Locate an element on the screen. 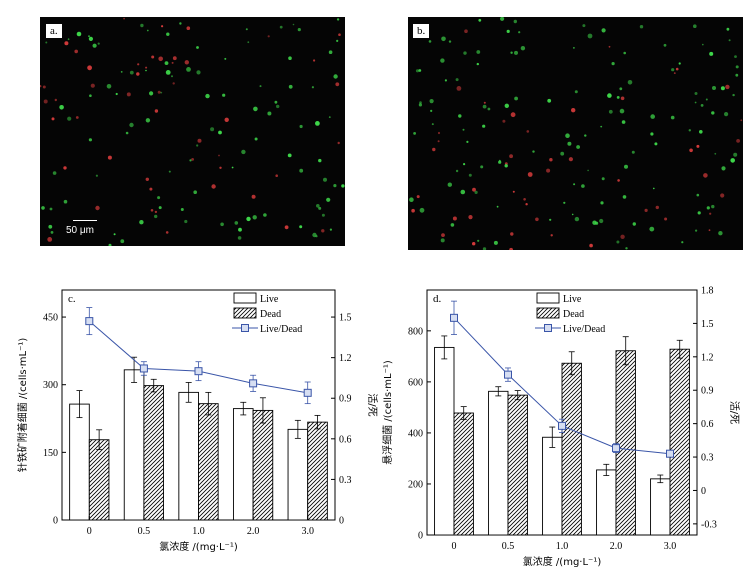 This screenshot has height=572, width=751. legend-ratio-label: Live/Dead is located at coordinates (281, 329).